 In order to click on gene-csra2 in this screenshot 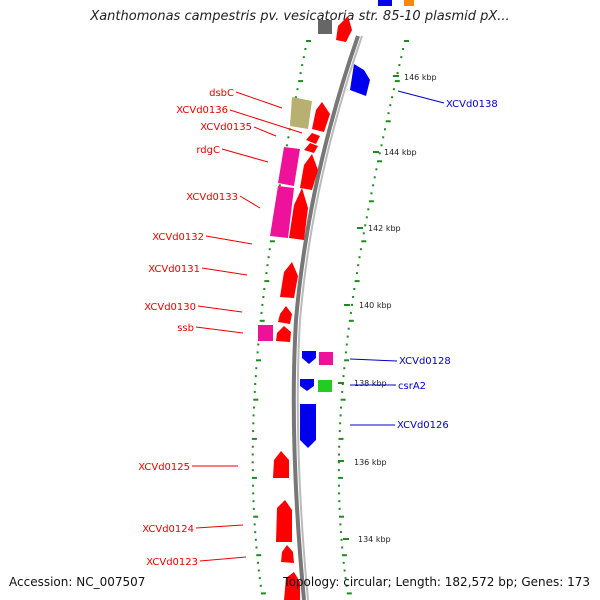, I will do `click(307, 385)`.